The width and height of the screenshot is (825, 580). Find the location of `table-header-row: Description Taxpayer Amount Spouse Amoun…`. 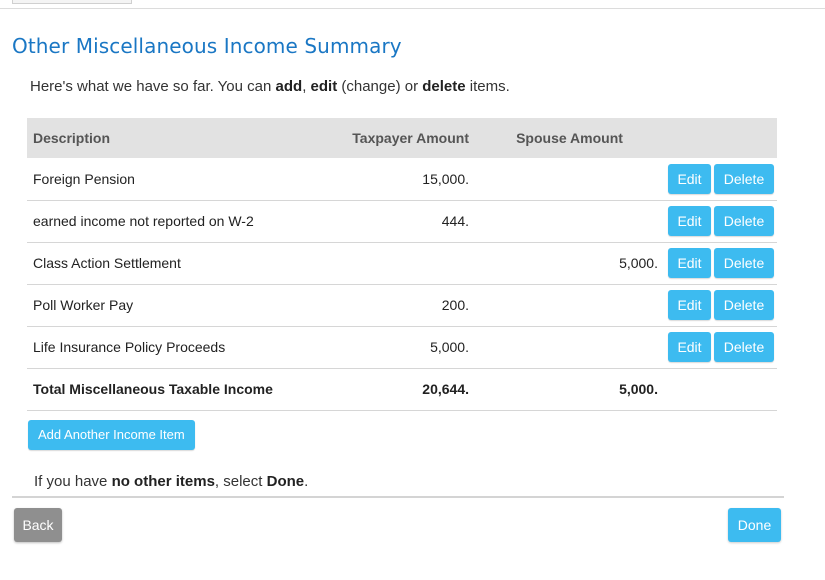

table-header-row: Description Taxpayer Amount Spouse Amoun… is located at coordinates (402, 138).